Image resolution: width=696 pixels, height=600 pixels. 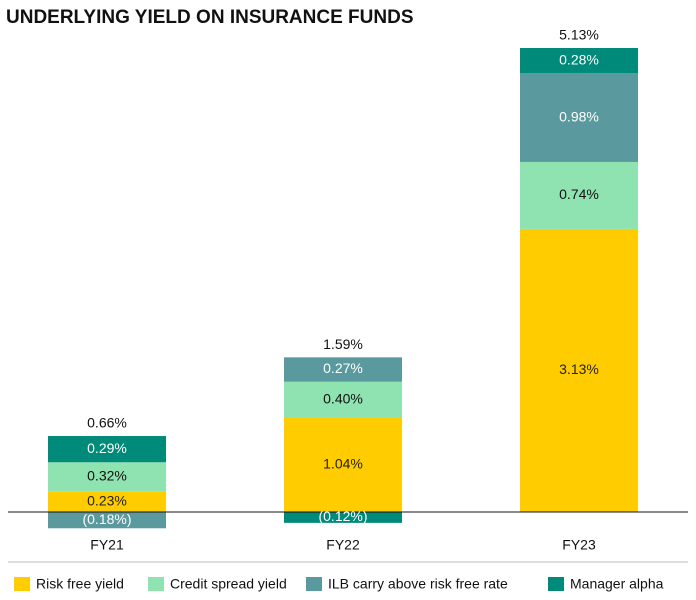 What do you see at coordinates (343, 545) in the screenshot?
I see `x-tick-label: FY22` at bounding box center [343, 545].